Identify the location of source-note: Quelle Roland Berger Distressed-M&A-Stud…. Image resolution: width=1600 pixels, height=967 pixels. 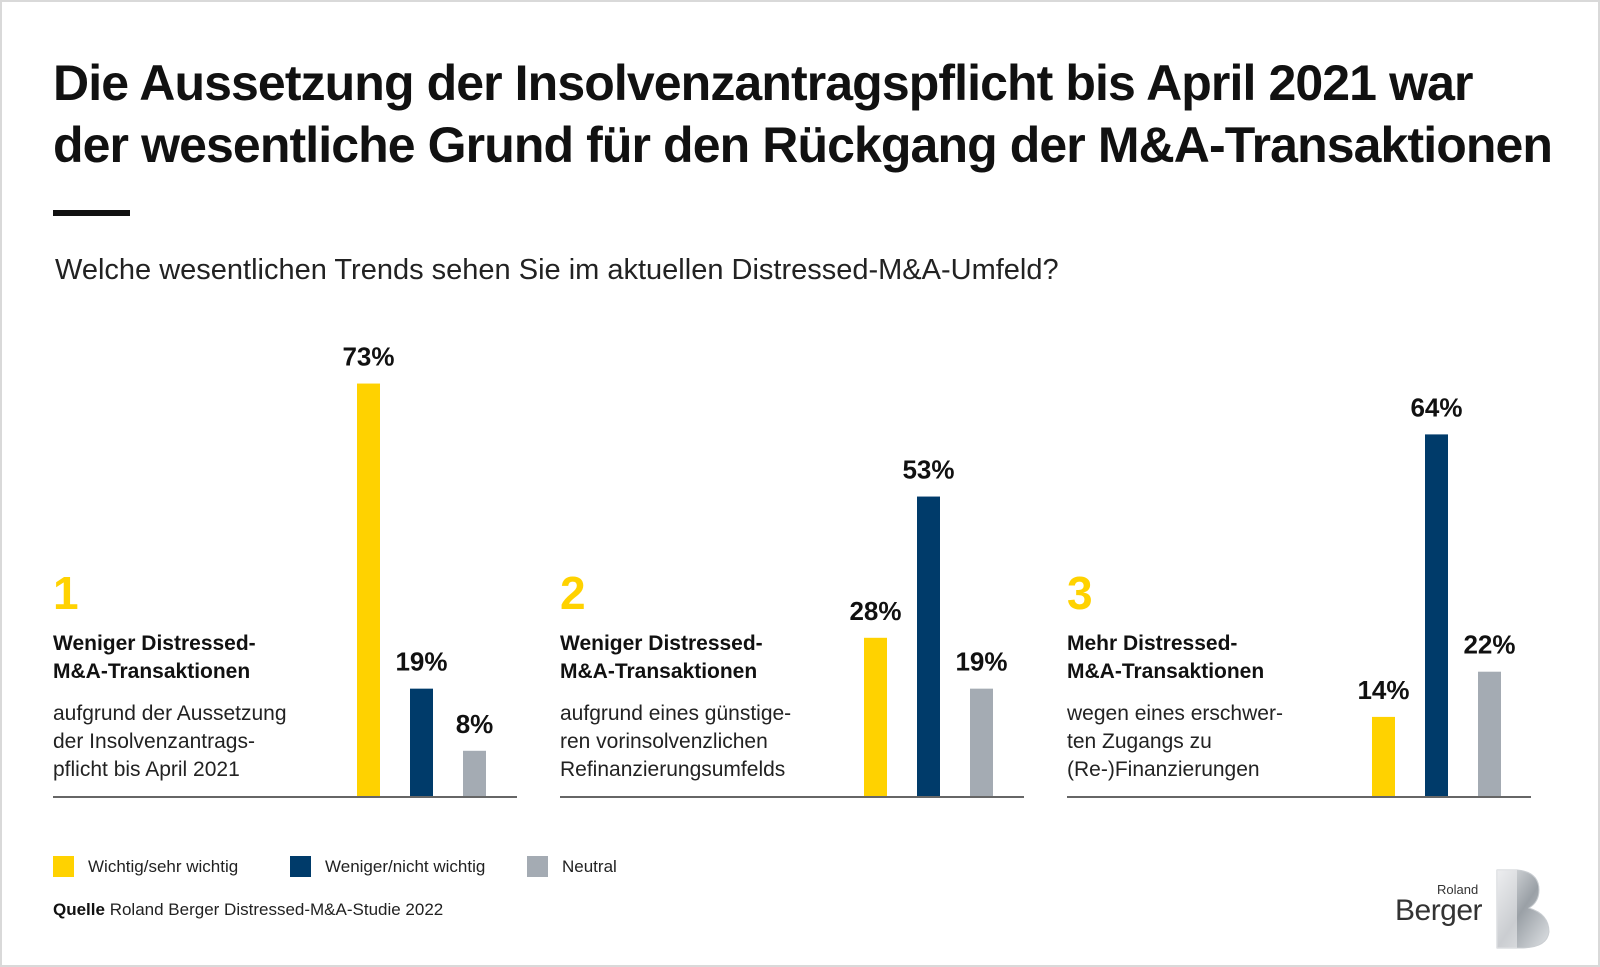
(248, 910).